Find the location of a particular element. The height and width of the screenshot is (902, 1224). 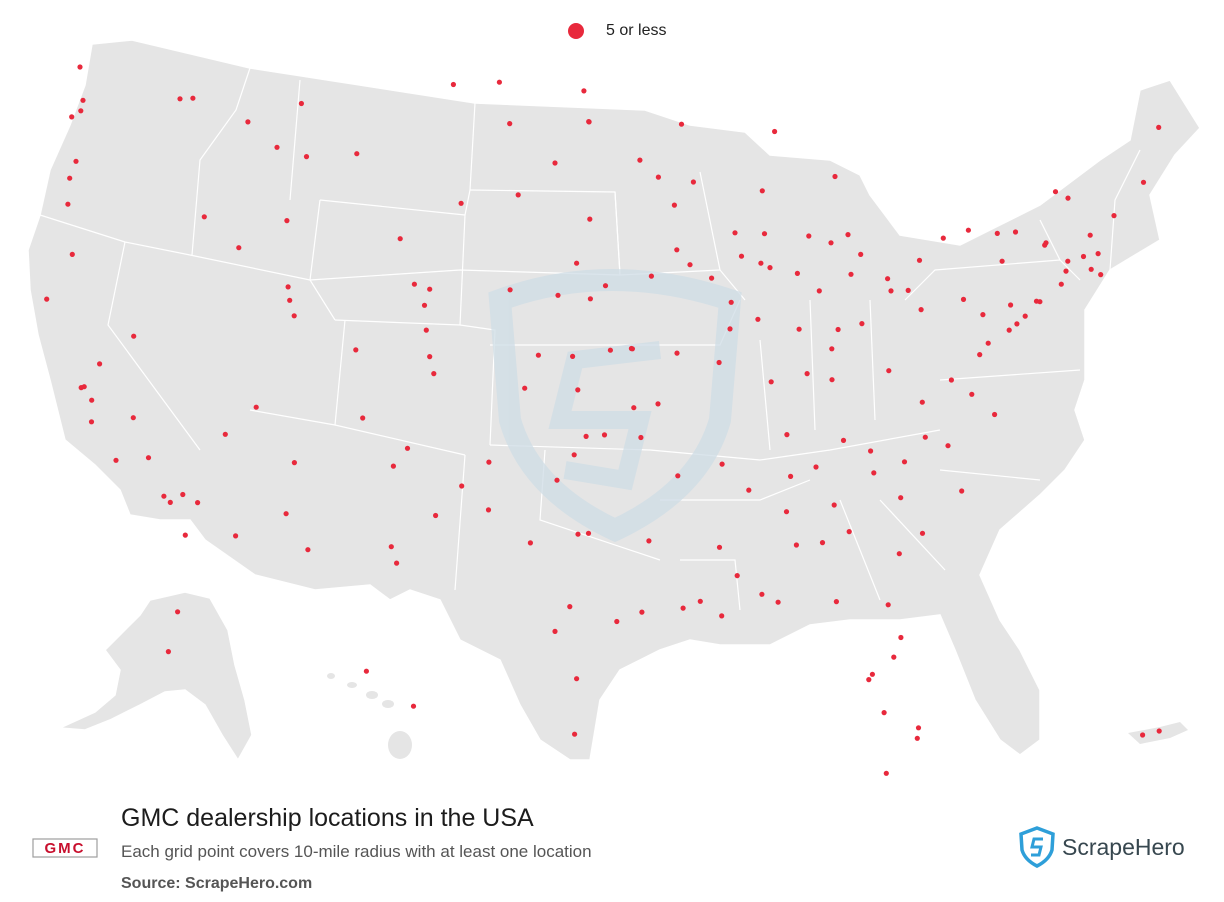

legend-label: 5 or less is located at coordinates (636, 30).